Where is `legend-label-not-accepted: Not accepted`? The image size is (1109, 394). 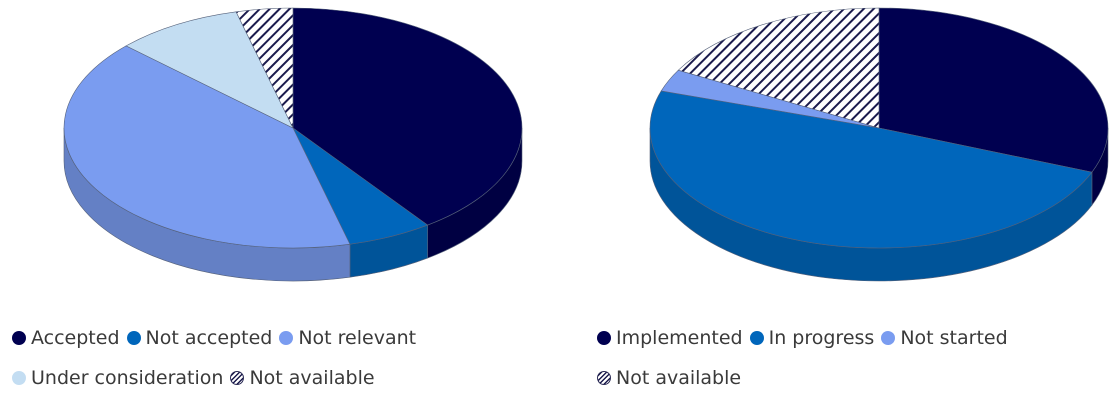
legend-label-not-accepted: Not accepted is located at coordinates (209, 338).